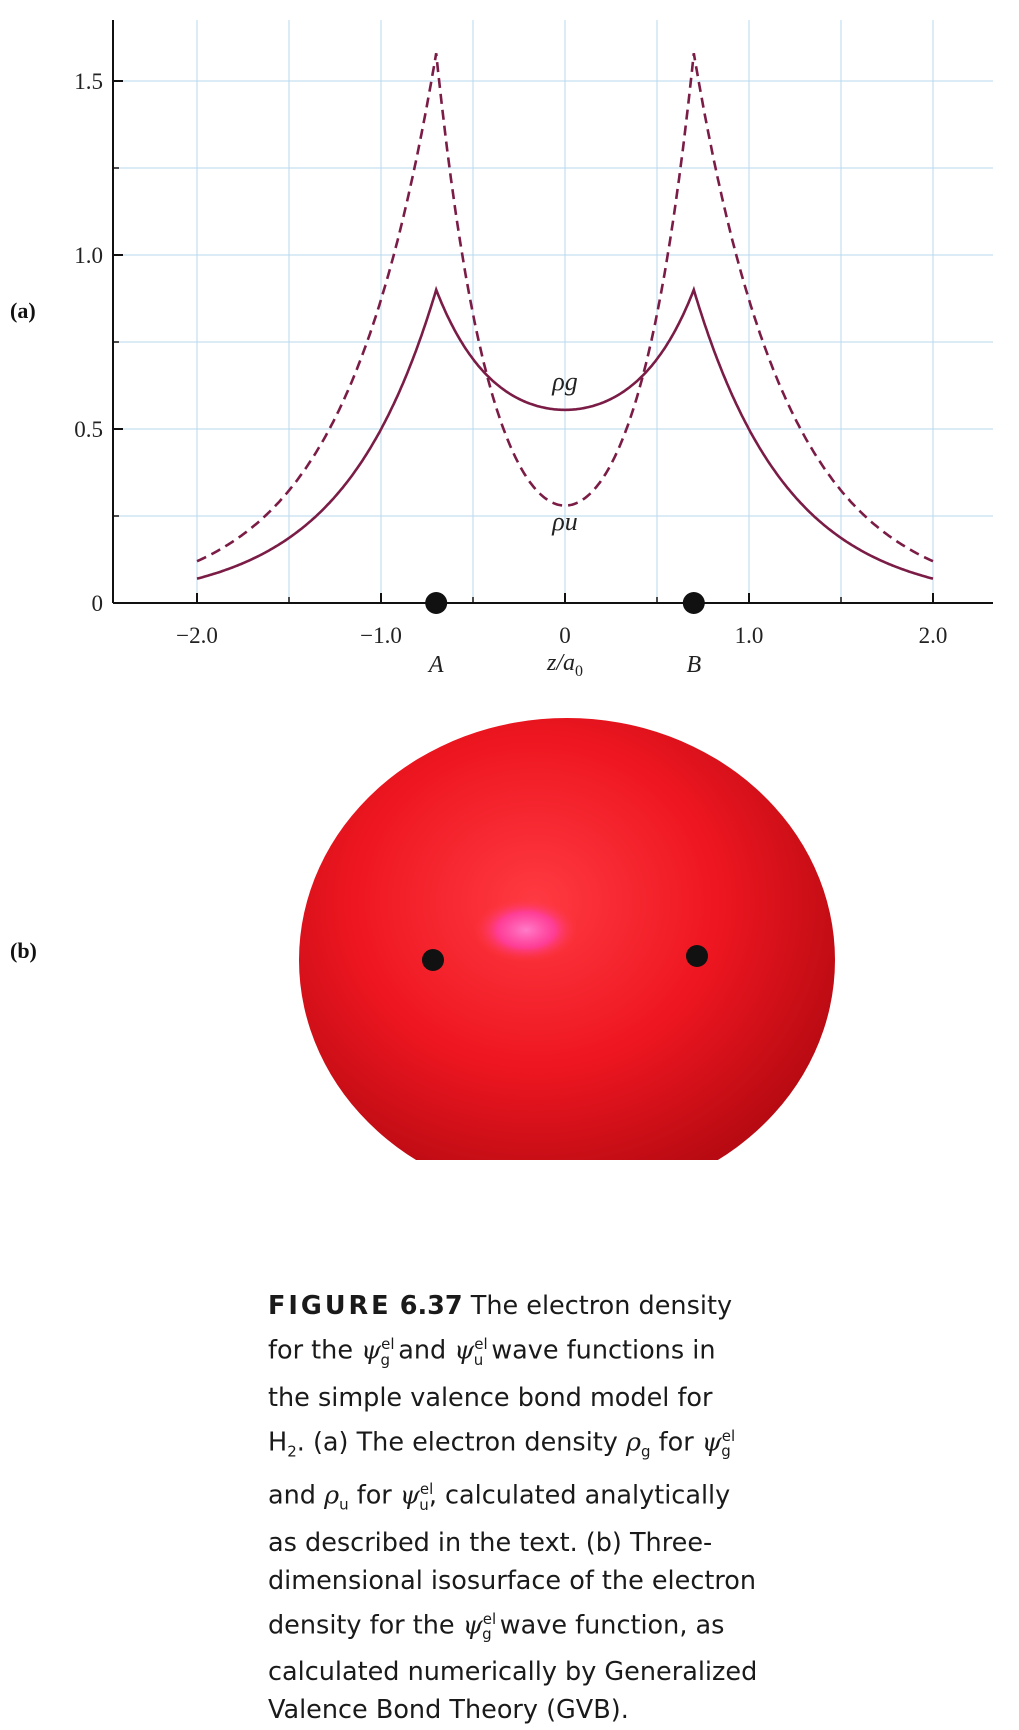  Describe the element at coordinates (526, 930) in the screenshot. I see `specular-highlight` at that location.